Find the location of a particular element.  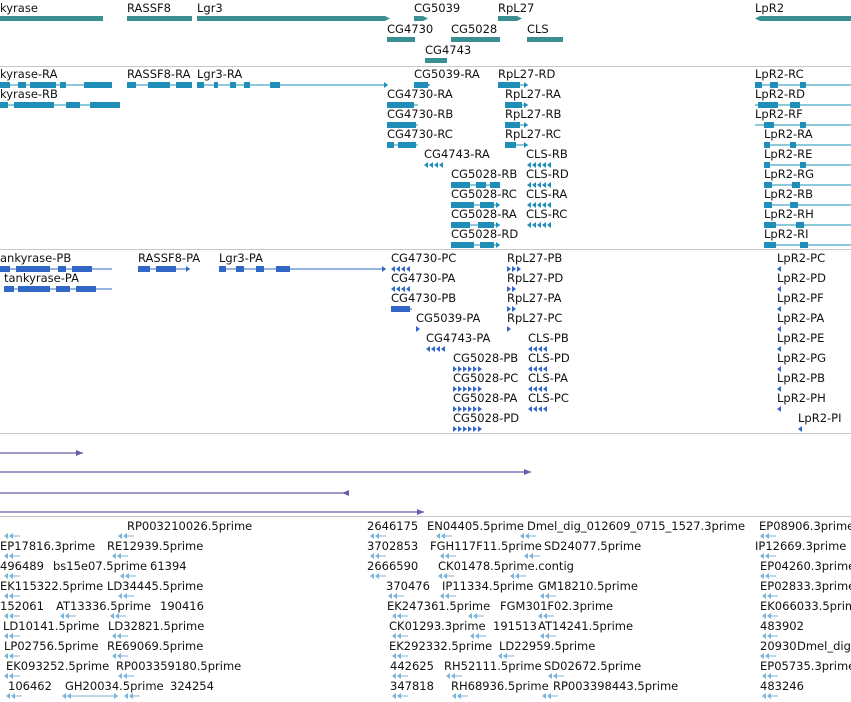

protein-label: CG4730-PB is located at coordinates (424, 298).